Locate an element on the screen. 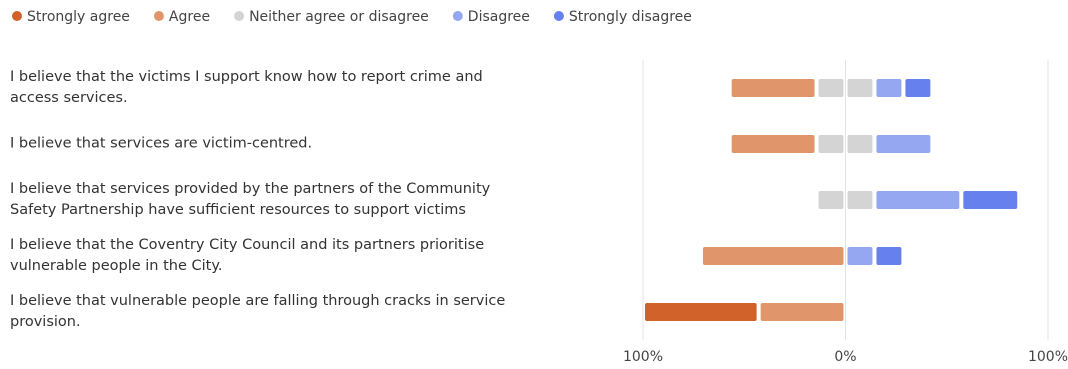 This screenshot has height=369, width=1068. legend-label: Strongly agree is located at coordinates (78, 17).